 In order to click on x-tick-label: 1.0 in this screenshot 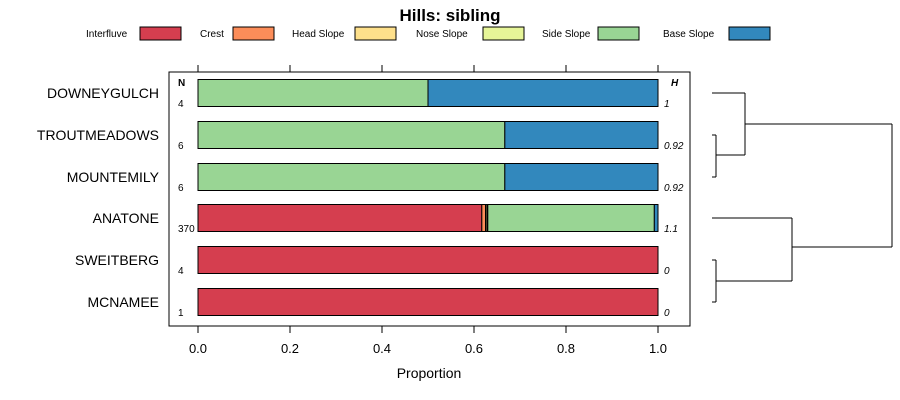, I will do `click(658, 348)`.